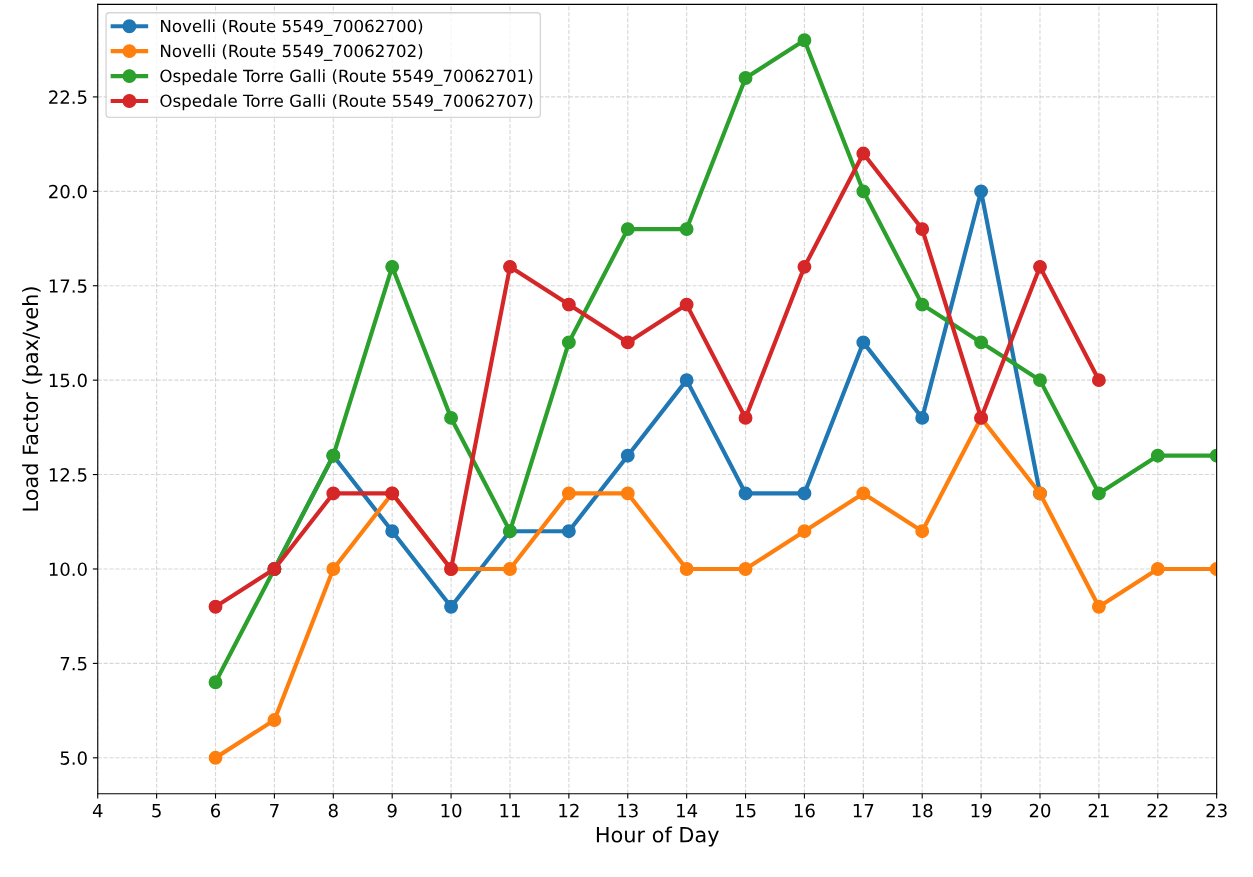 The width and height of the screenshot is (1253, 877). Describe the element at coordinates (569, 810) in the screenshot. I see `x-tick-label: 12` at that location.